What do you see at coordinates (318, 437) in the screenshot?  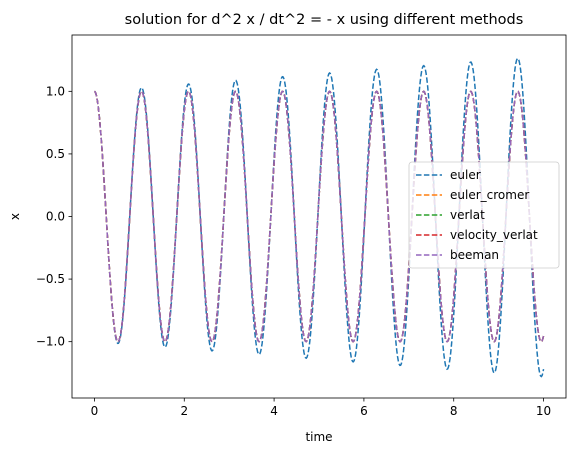 I see `x-axis-title: time` at bounding box center [318, 437].